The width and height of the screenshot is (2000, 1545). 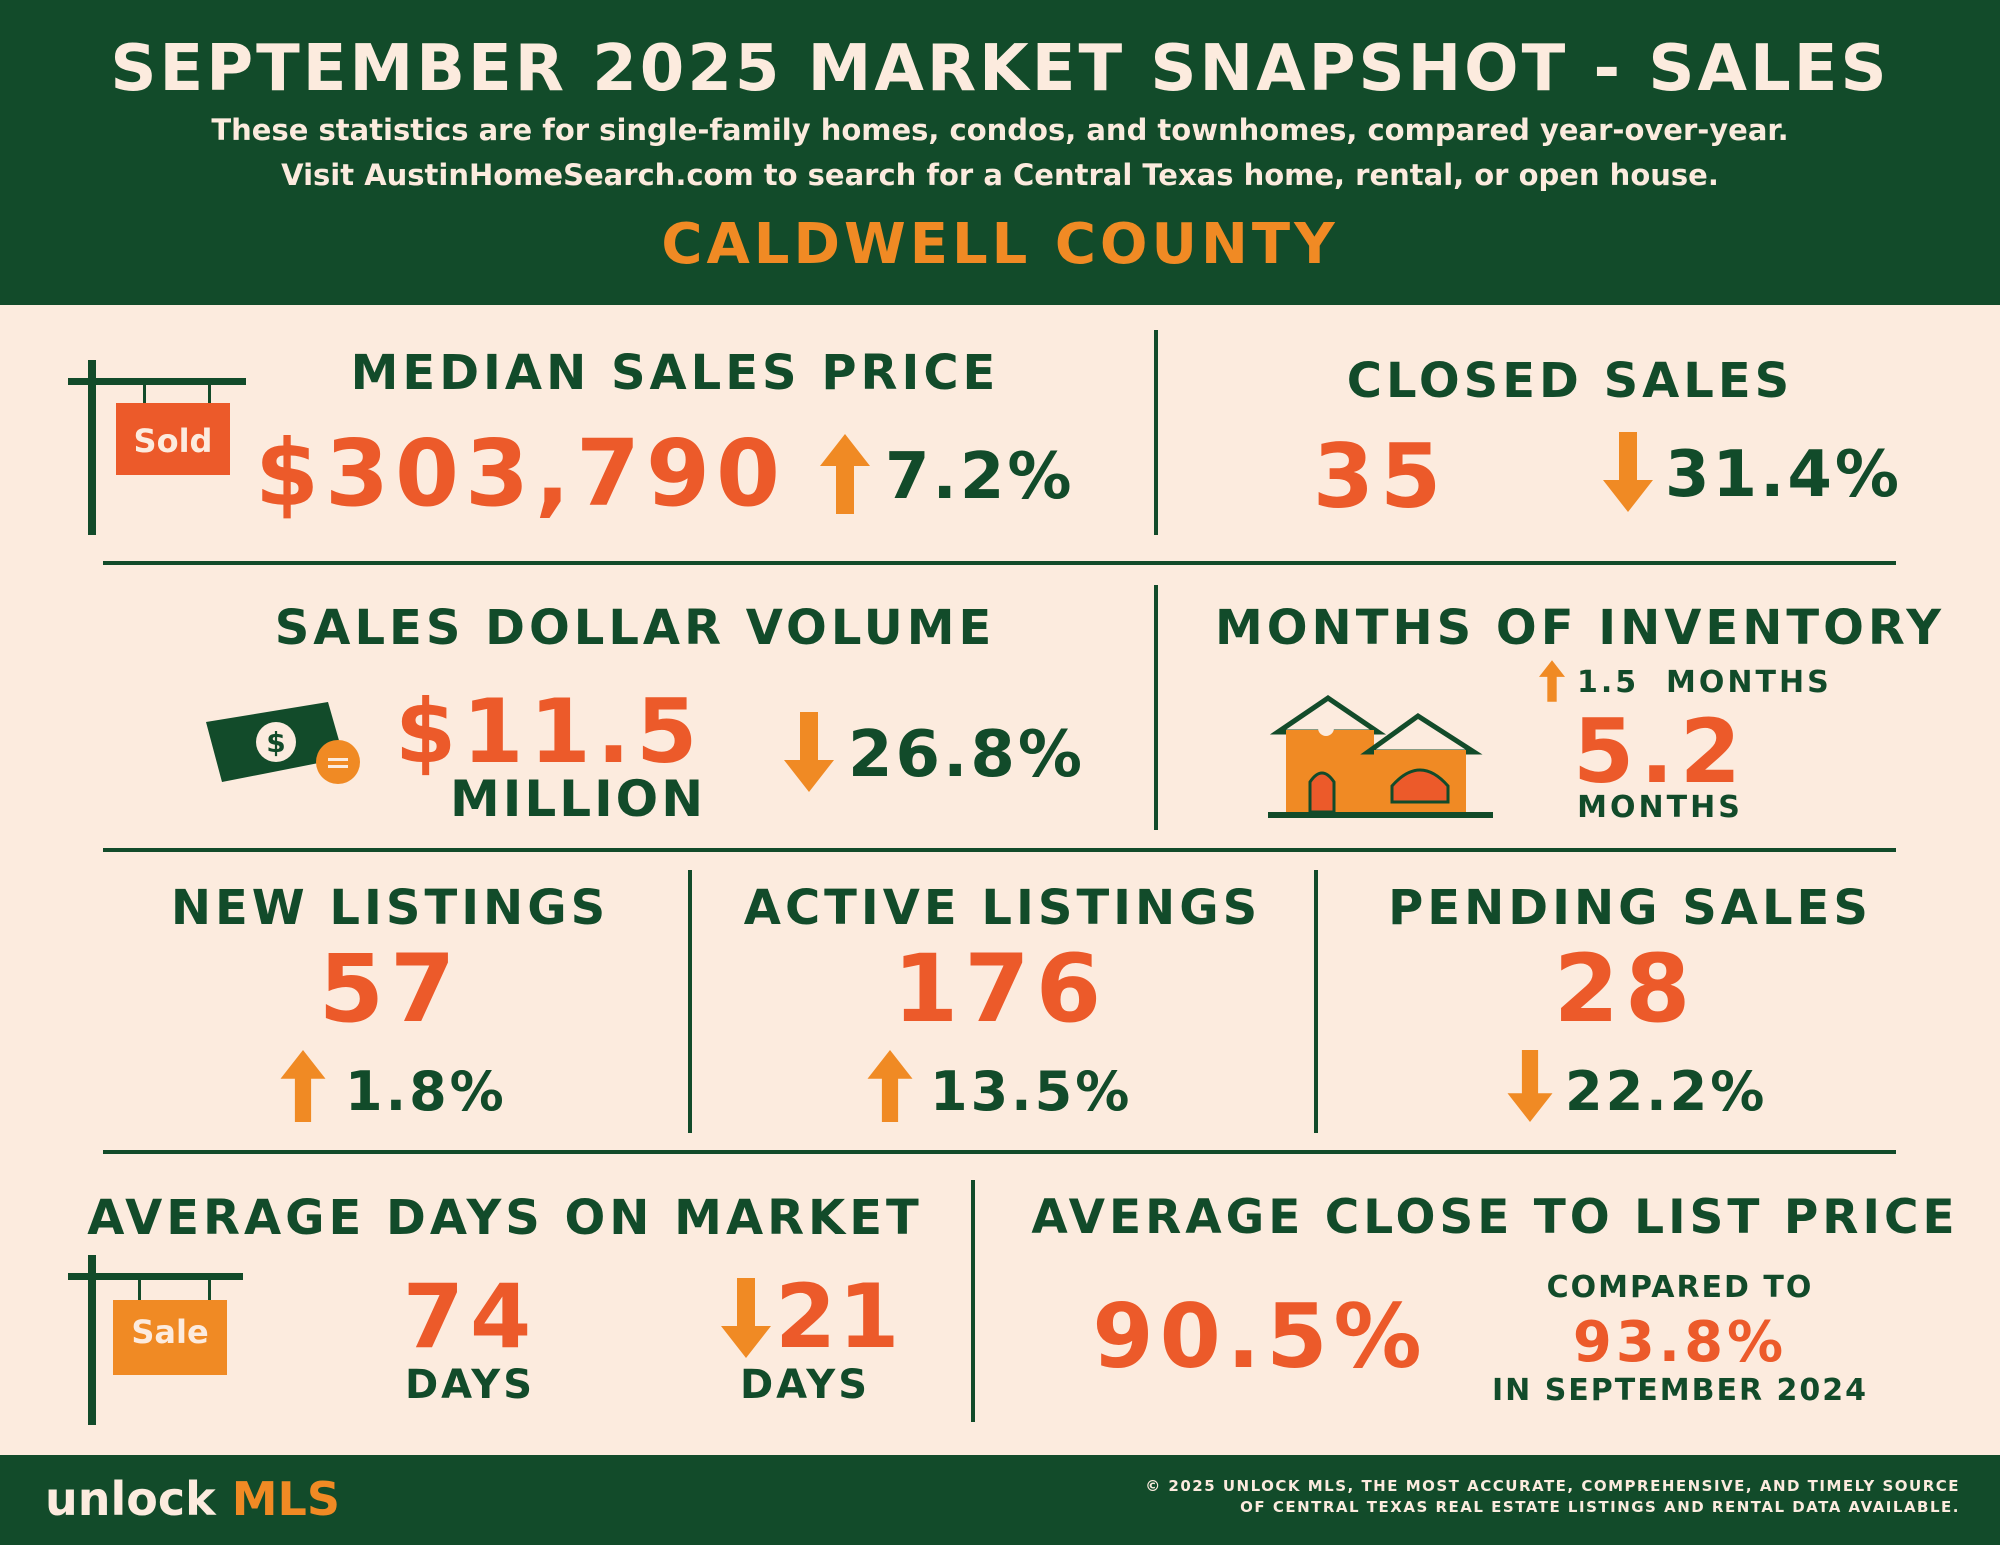 I want to click on days-on-market-label: AVERAGE DAYS ON MARKET, so click(x=505, y=1218).